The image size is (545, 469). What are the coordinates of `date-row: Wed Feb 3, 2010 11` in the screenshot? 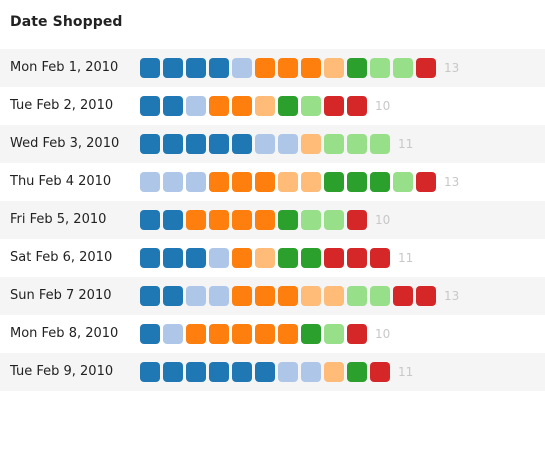 It's located at (272, 144).